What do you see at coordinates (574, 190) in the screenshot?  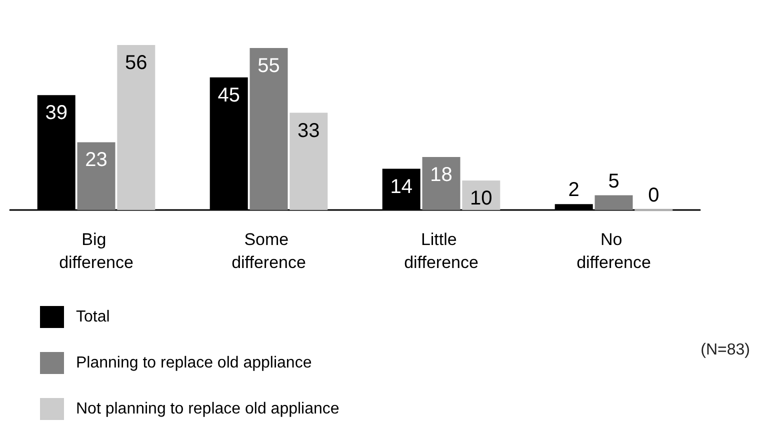 I see `data-label: 2` at bounding box center [574, 190].